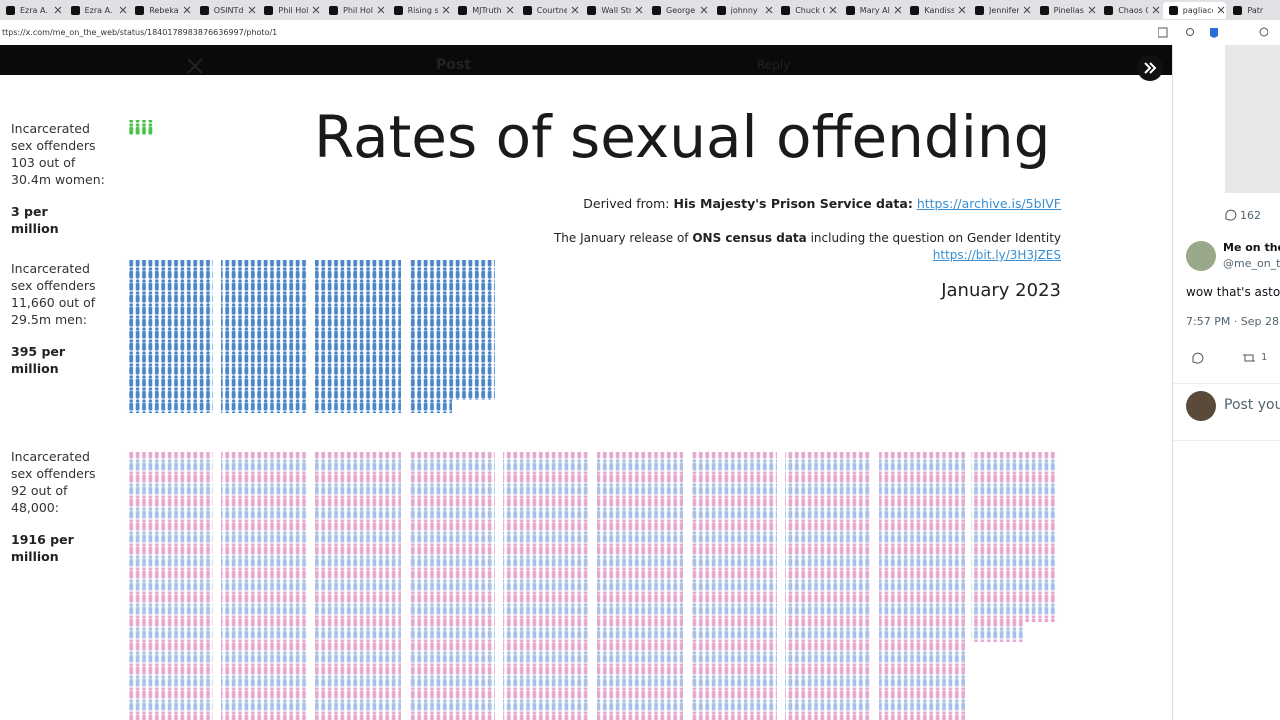 The height and width of the screenshot is (720, 1280). What do you see at coordinates (164, 10) in the screenshot?
I see `tab-title: Rebekah` at bounding box center [164, 10].